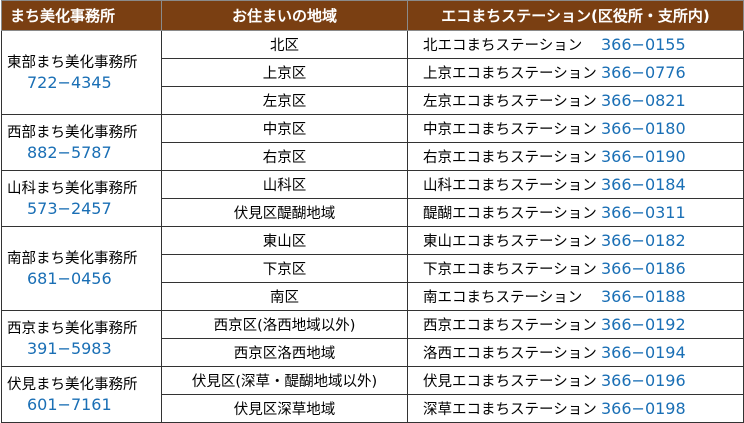 The height and width of the screenshot is (423, 744). What do you see at coordinates (284, 72) in the screenshot?
I see `area-cell: 上京区` at bounding box center [284, 72].